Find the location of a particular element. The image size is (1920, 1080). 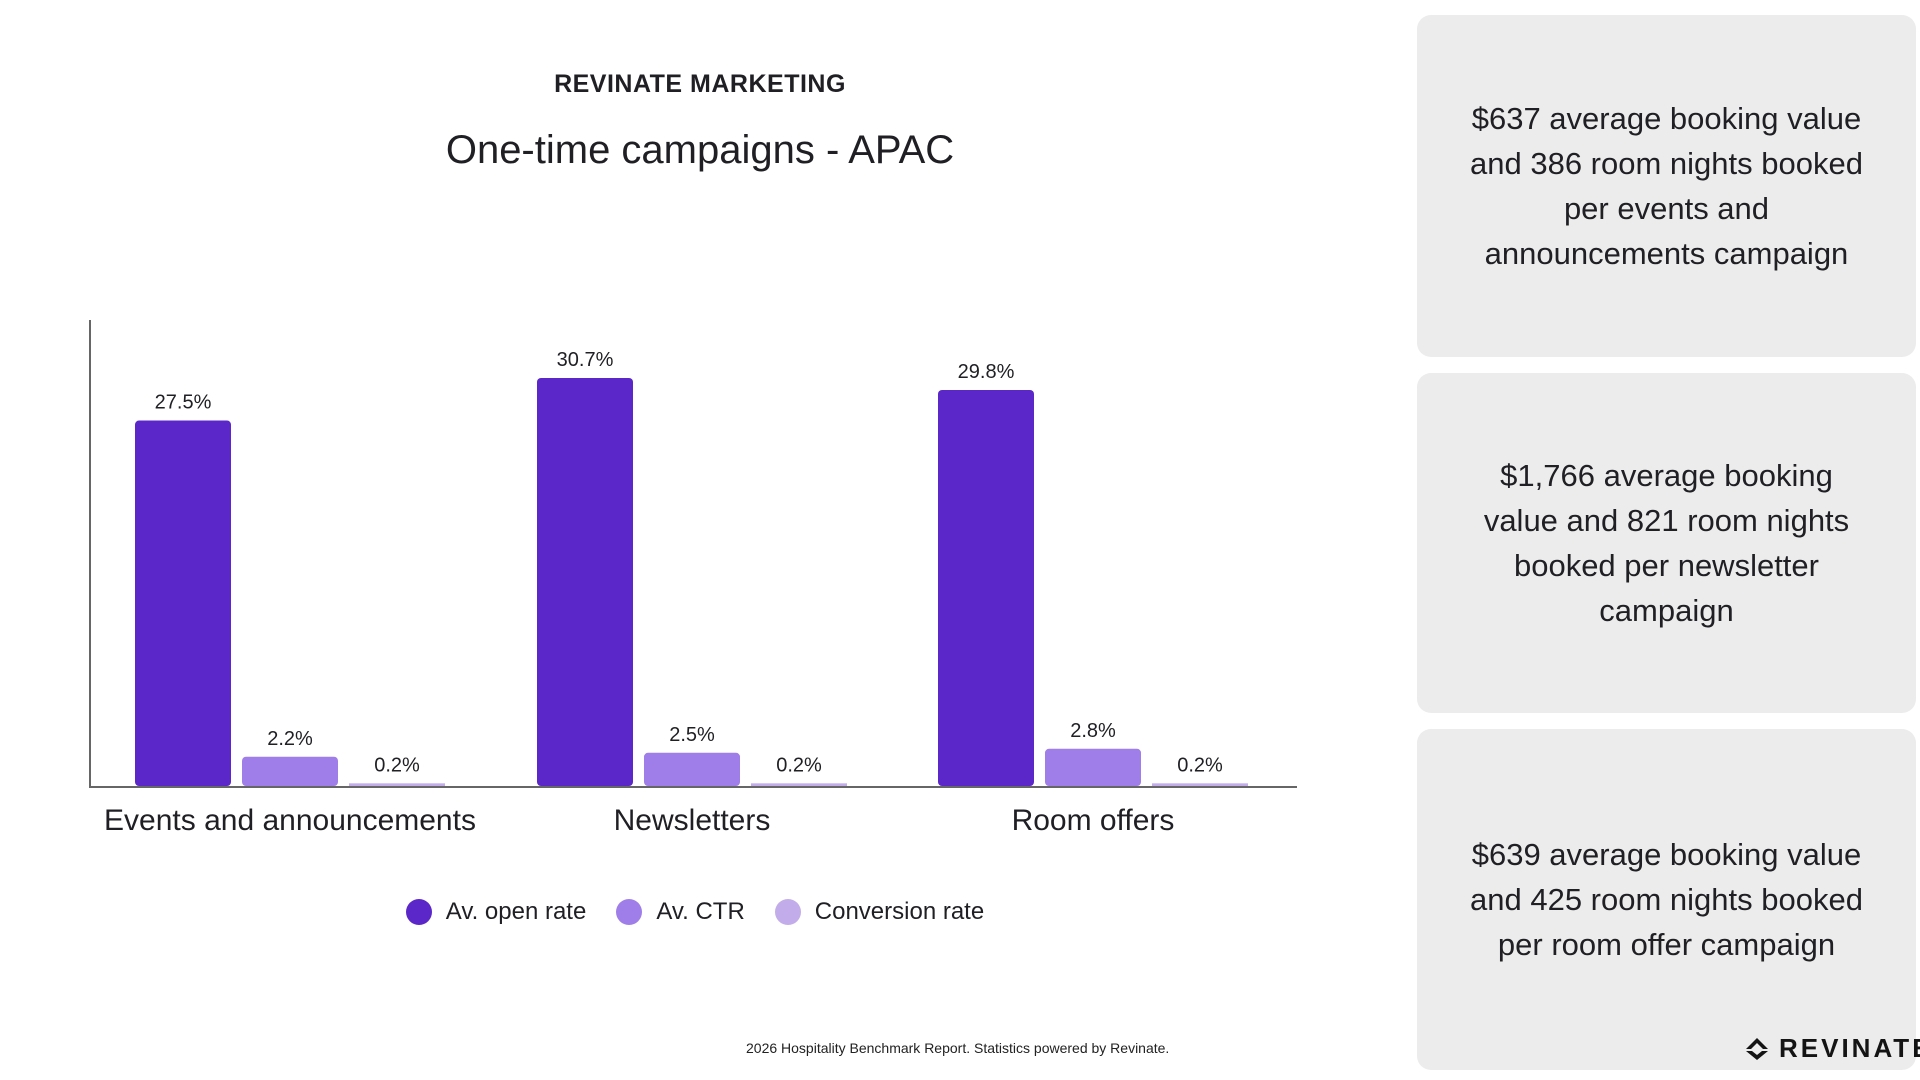

legend-swatch-ctr is located at coordinates (629, 912).